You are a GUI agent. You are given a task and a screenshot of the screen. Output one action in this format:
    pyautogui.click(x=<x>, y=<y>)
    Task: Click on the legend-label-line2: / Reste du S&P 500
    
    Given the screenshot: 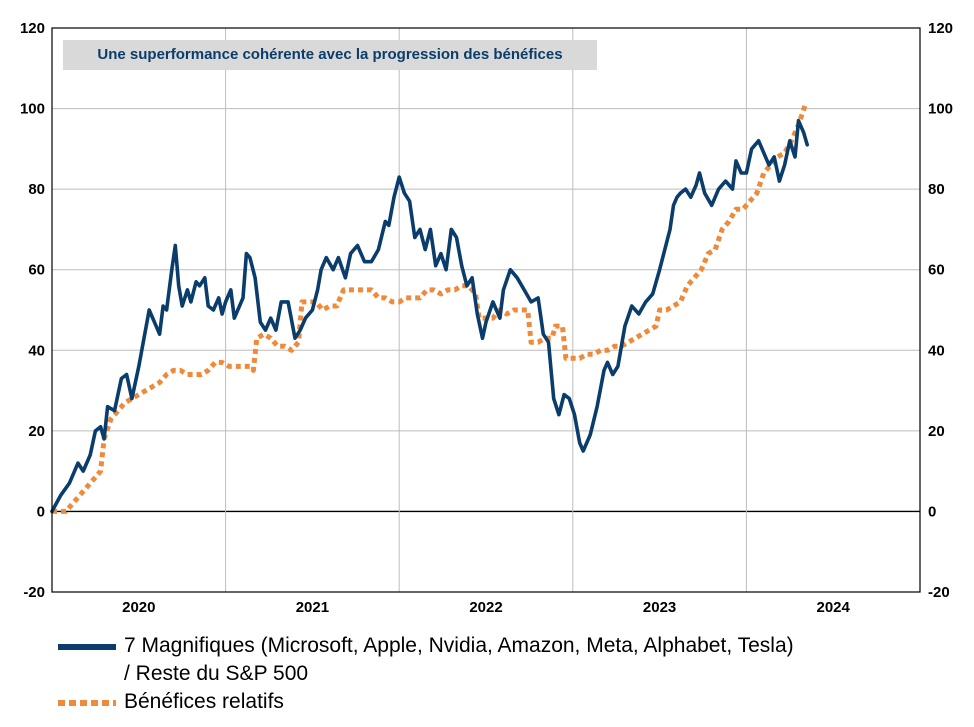 What is the action you would take?
    pyautogui.click(x=216, y=673)
    